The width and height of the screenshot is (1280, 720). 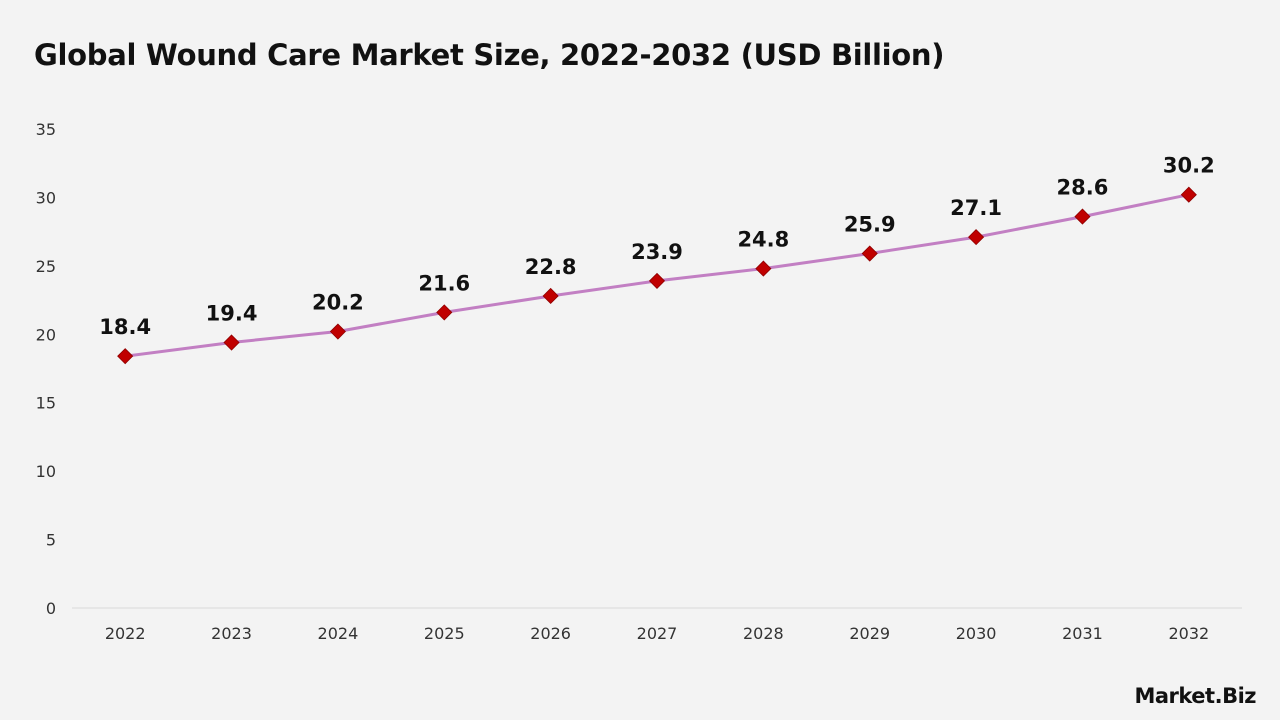 I want to click on y-tick-label: 0, so click(x=51, y=608).